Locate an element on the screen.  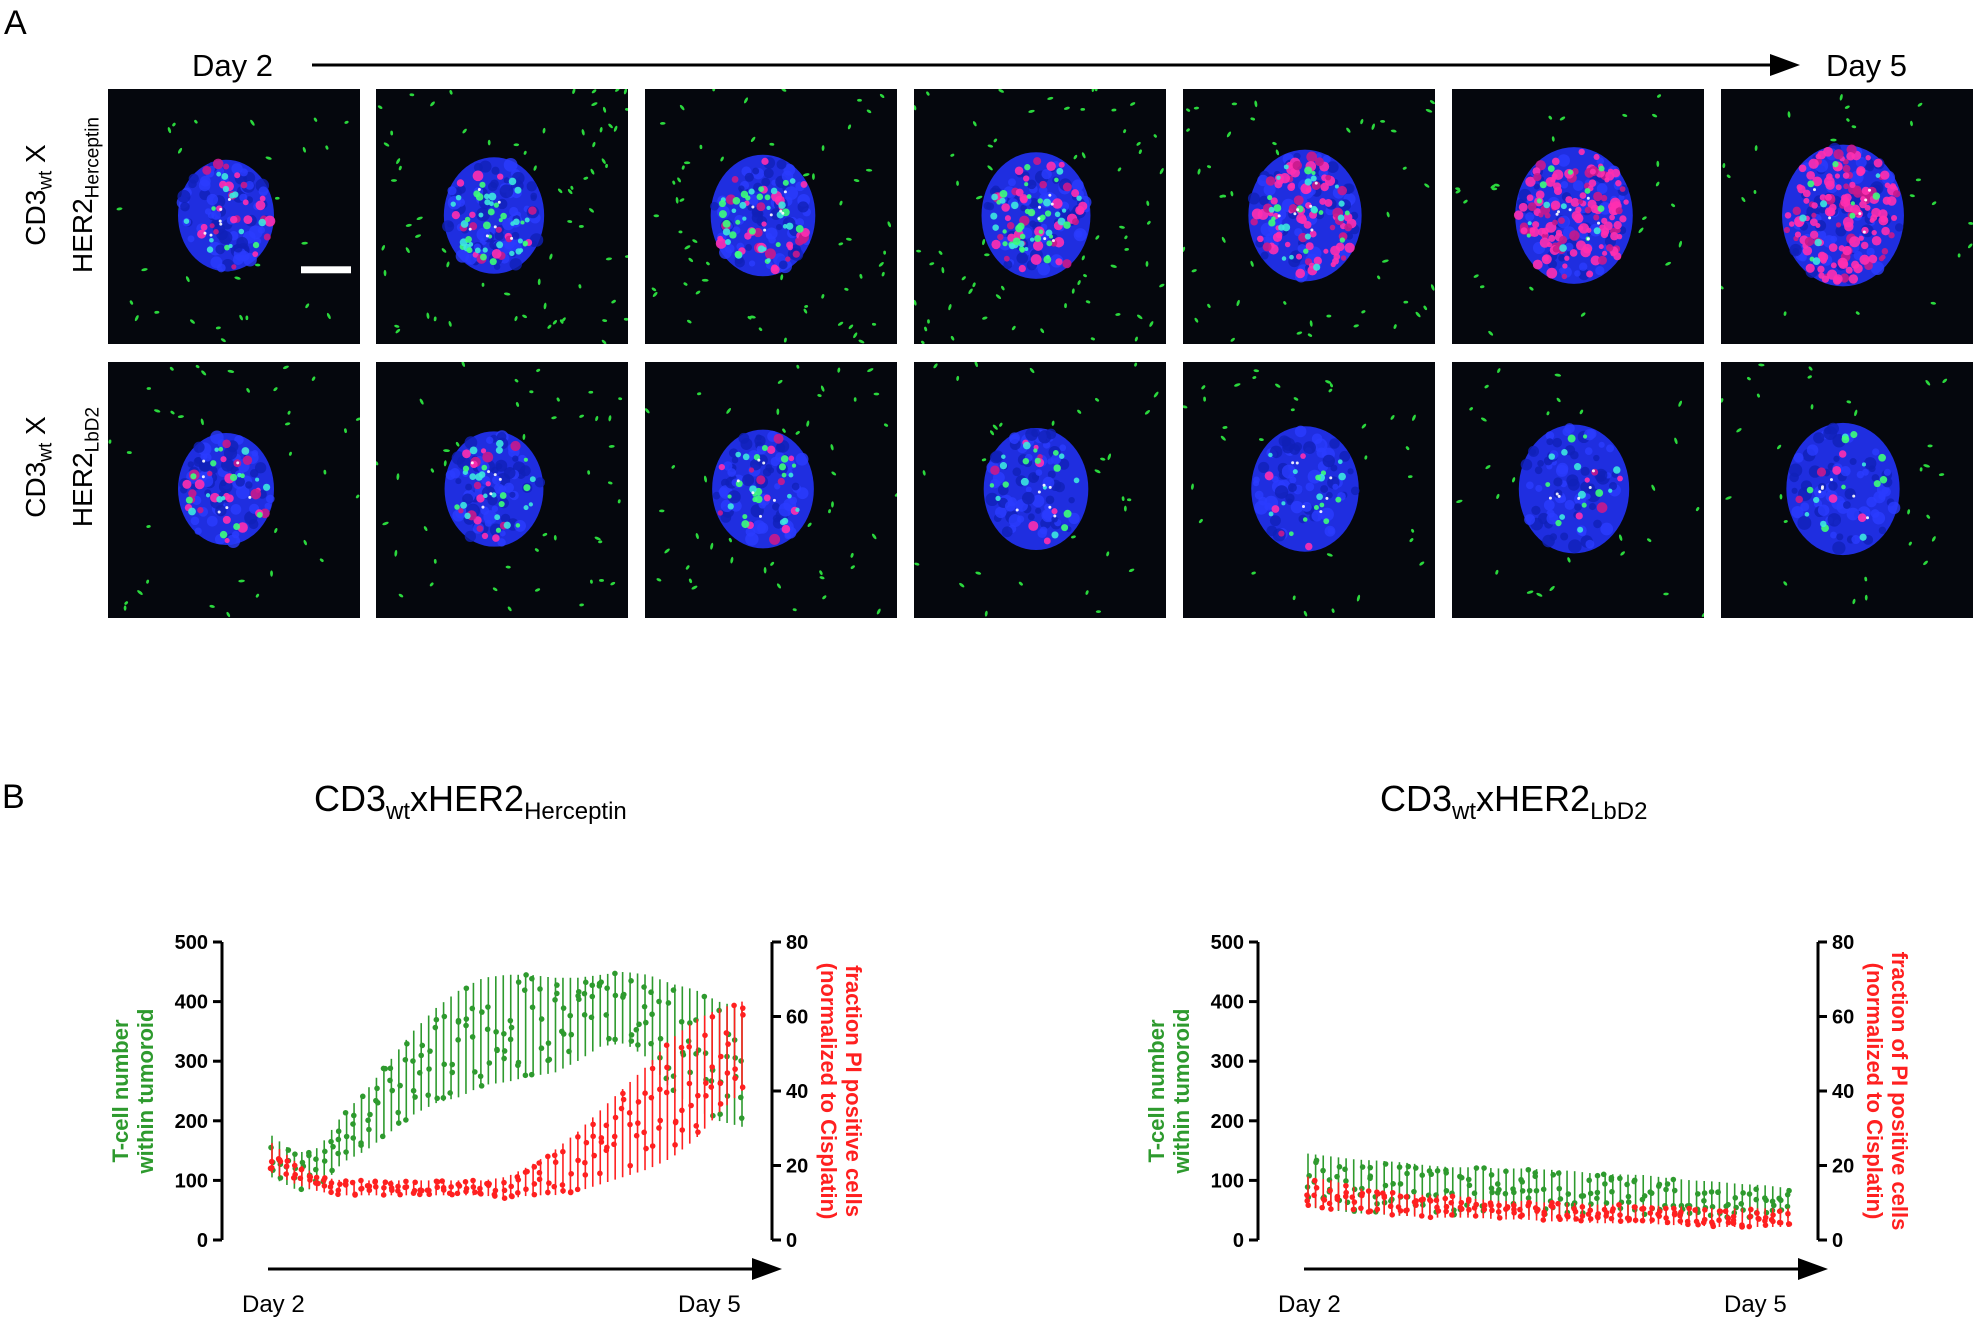
time-arrow-head is located at coordinates (767, 1269).